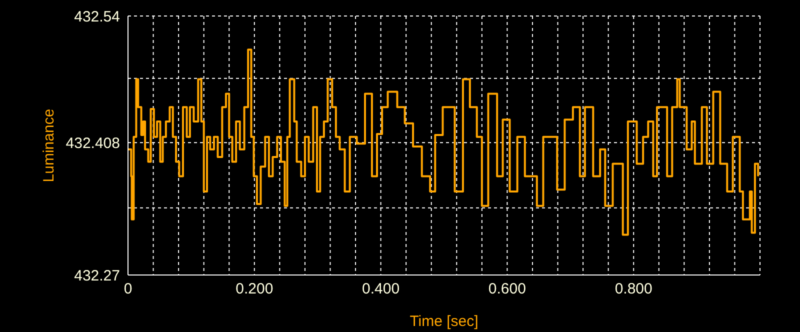  Describe the element at coordinates (97, 275) in the screenshot. I see `y-tick-label: 432.27` at that location.